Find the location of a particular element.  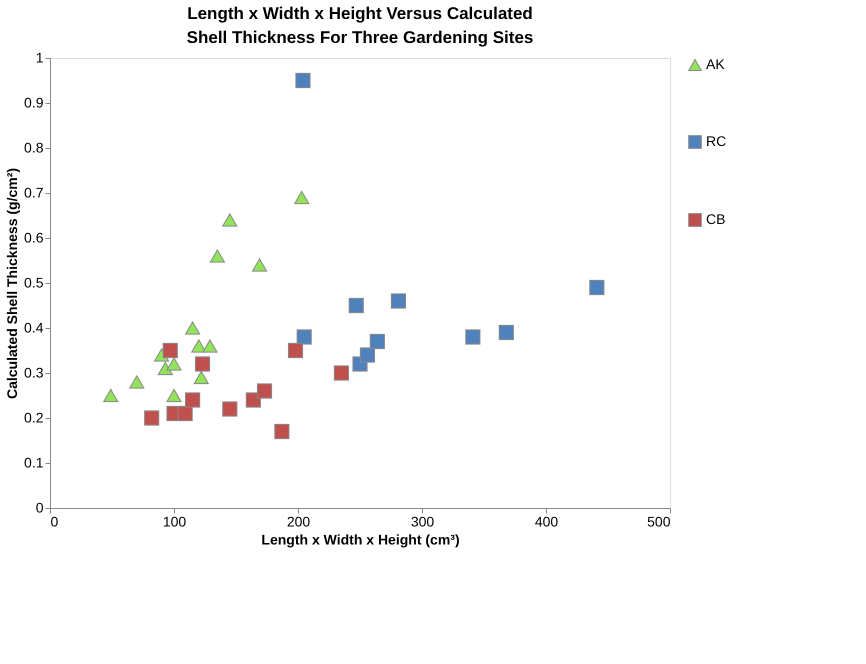

y-tick-label: 0.8 is located at coordinates (34, 148).